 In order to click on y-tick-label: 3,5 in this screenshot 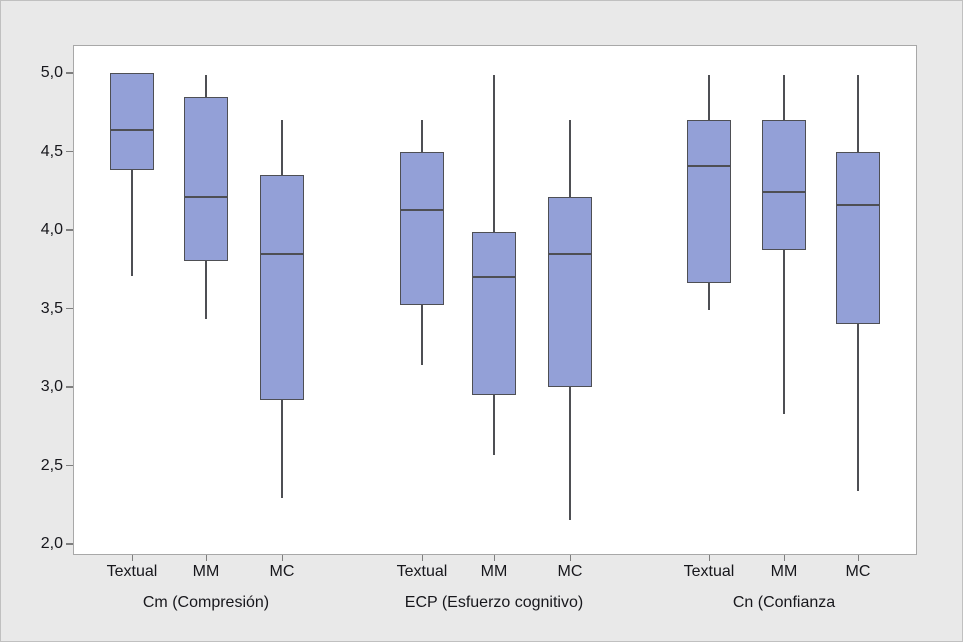, I will do `click(51, 308)`.